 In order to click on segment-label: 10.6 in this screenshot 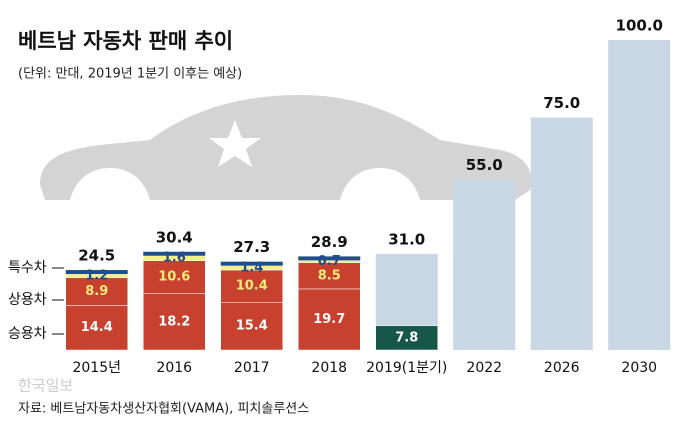, I will do `click(174, 277)`.